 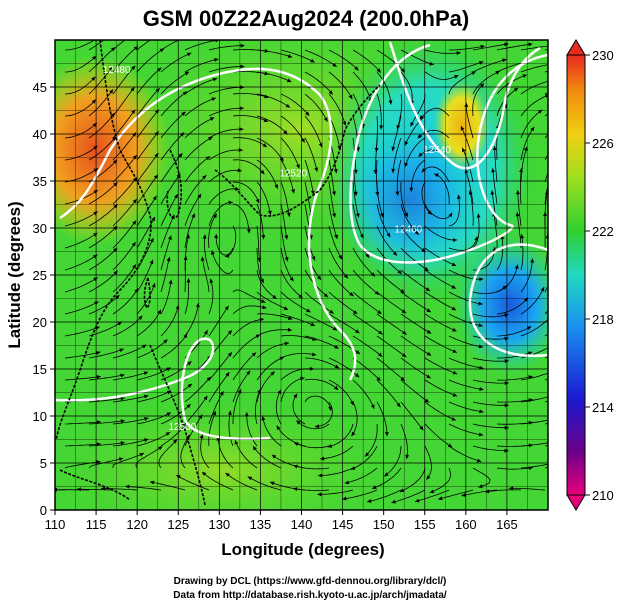 What do you see at coordinates (40, 275) in the screenshot?
I see `y-tick-label: 25` at bounding box center [40, 275].